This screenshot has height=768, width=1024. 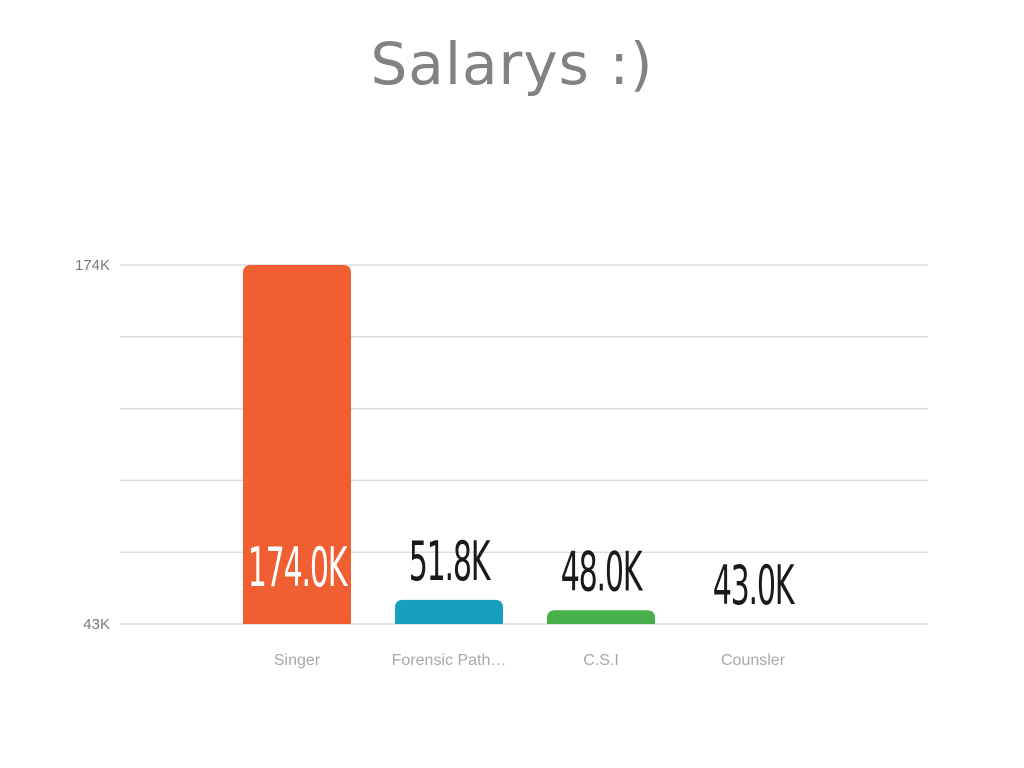 I want to click on y-tick-label: 174K, so click(x=92, y=265).